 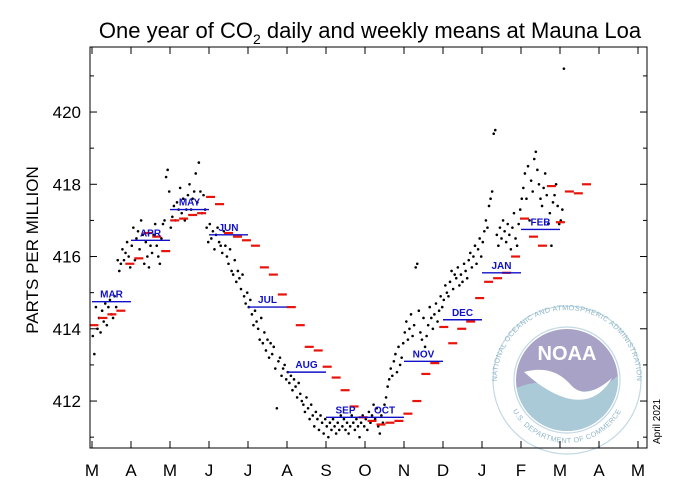 I want to click on y-tick-label: 416, so click(x=67, y=257).